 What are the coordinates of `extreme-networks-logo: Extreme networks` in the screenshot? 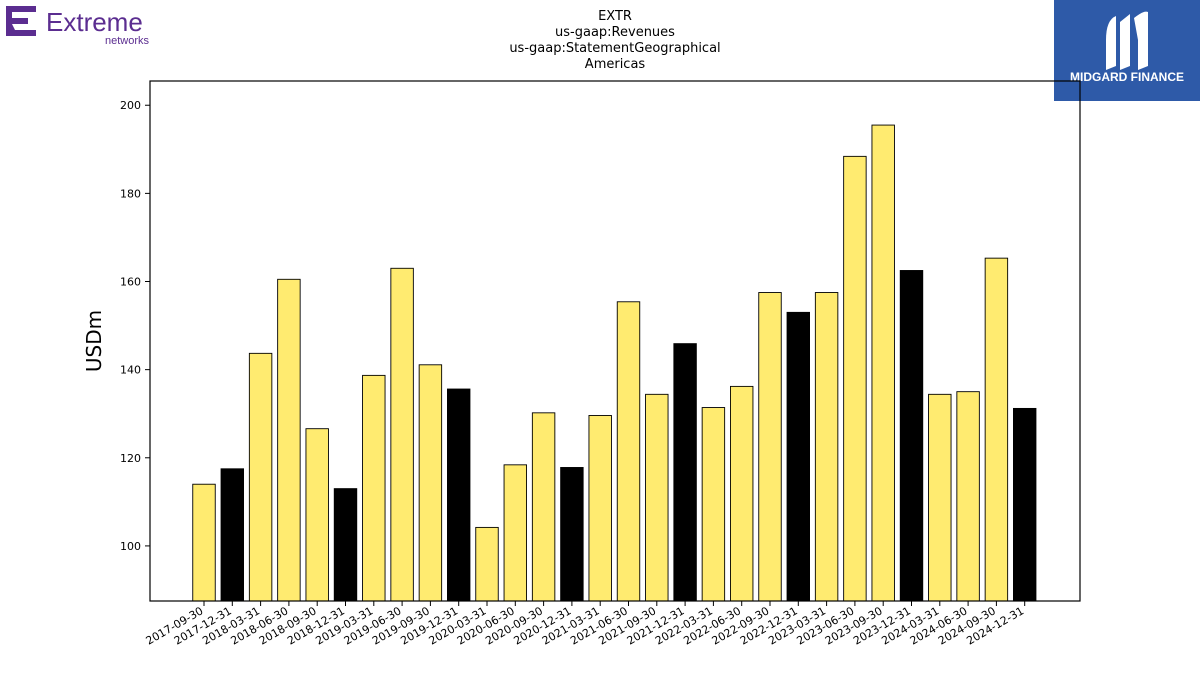 It's located at (89, 26).